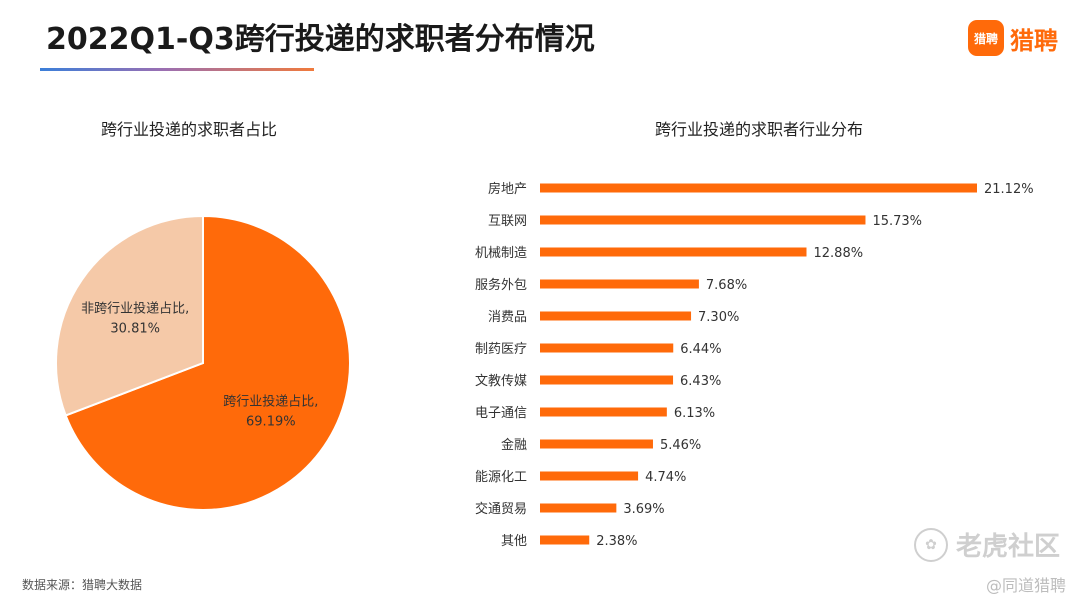  I want to click on bar-category-label: 交通贸易, so click(501, 509).